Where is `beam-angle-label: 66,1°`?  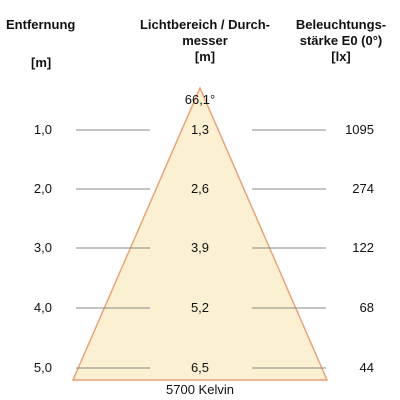
beam-angle-label: 66,1° is located at coordinates (200, 99).